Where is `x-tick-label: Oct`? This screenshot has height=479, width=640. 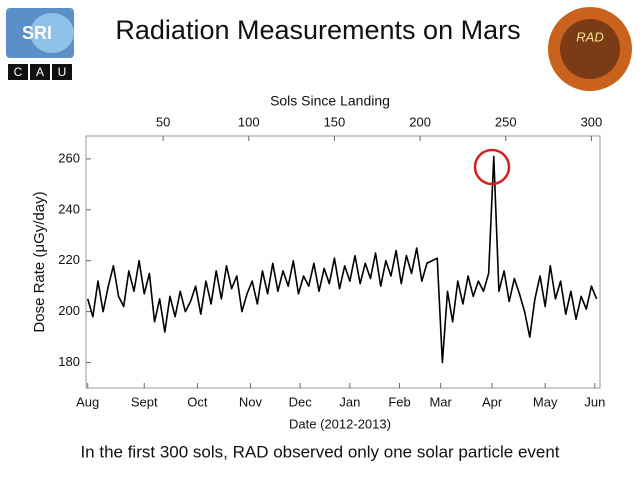 x-tick-label: Oct is located at coordinates (197, 401).